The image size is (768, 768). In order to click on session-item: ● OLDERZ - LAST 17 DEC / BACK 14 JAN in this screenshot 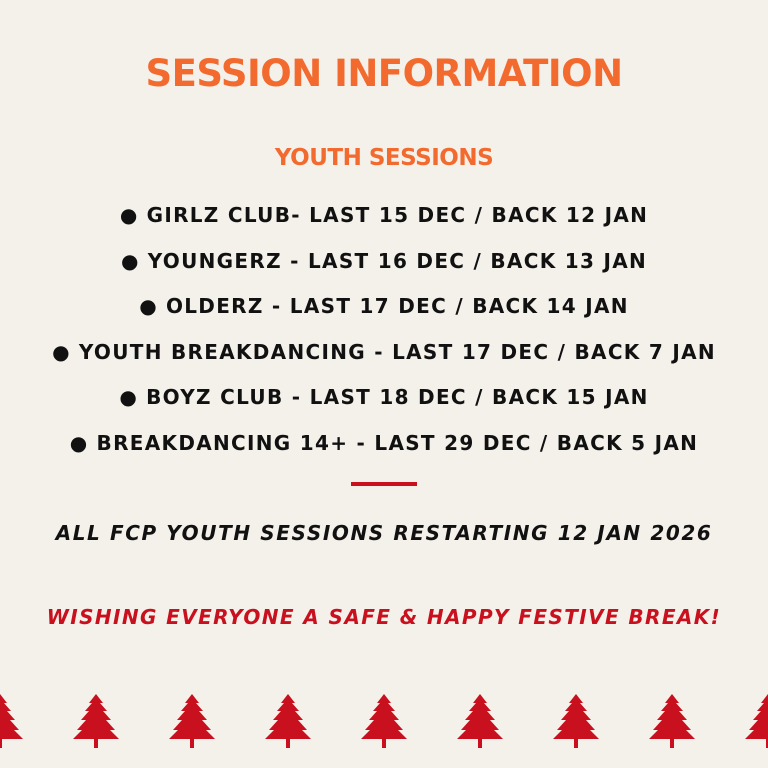, I will do `click(384, 306)`.